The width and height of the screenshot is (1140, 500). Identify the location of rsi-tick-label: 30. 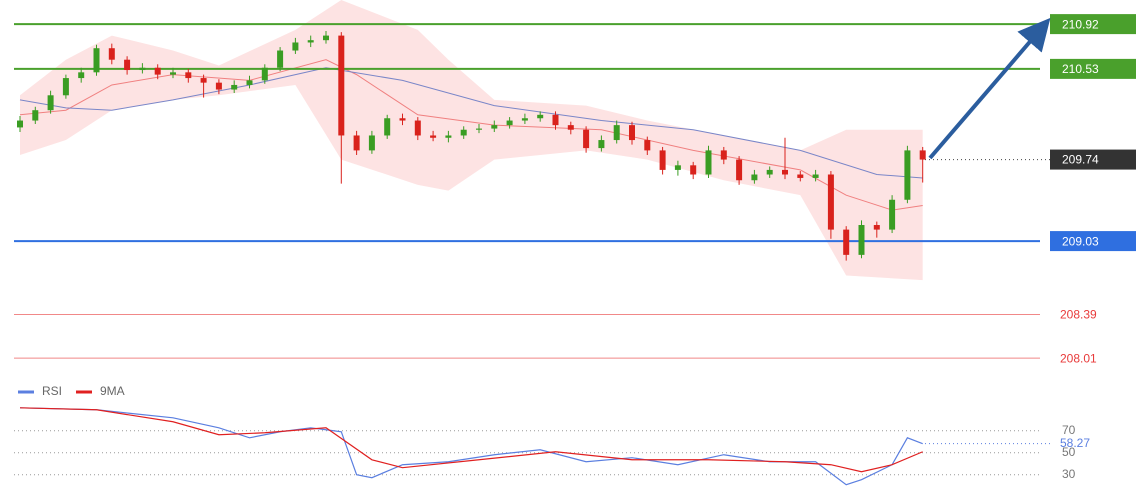
(1069, 474).